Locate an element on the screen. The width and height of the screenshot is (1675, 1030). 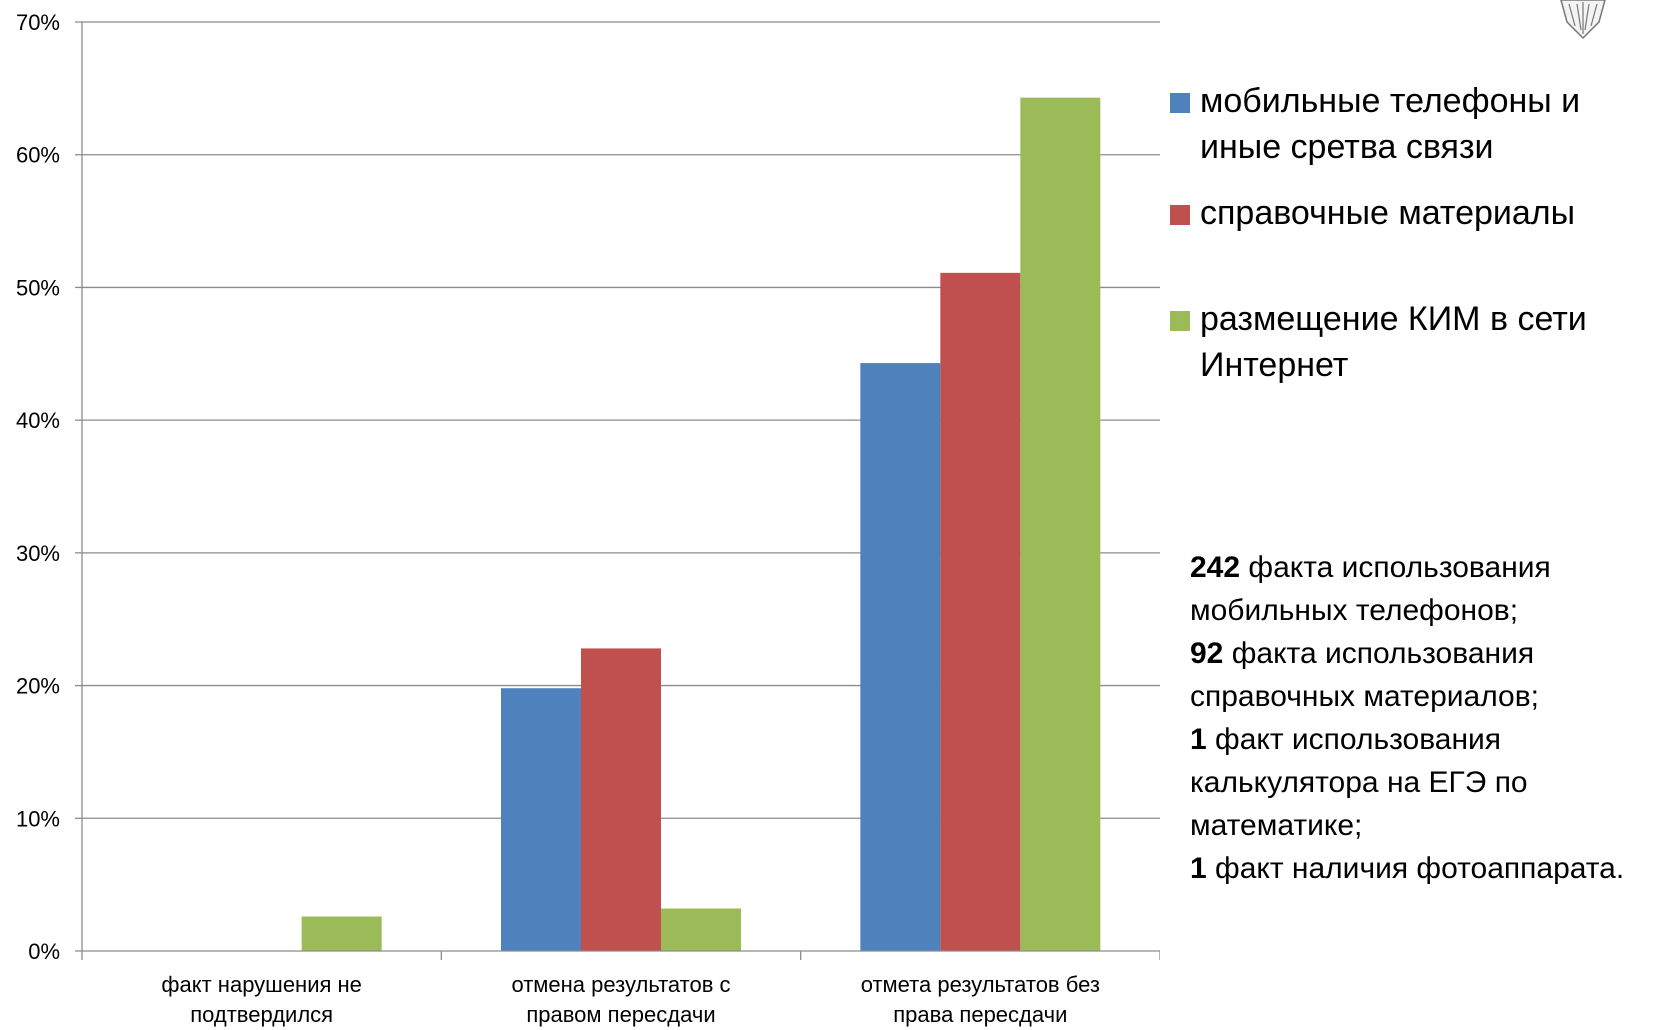
legend-swatch-green is located at coordinates (1180, 321).